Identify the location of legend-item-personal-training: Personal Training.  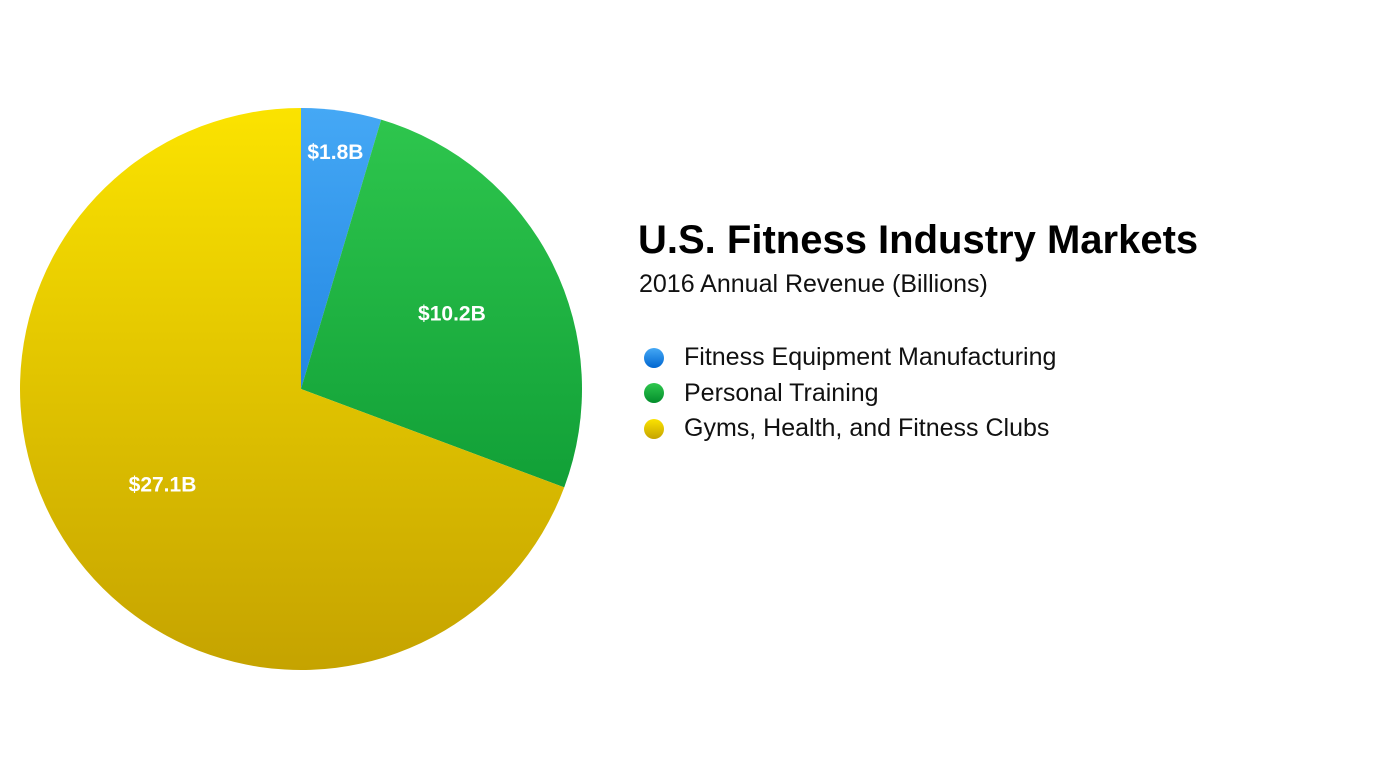
(850, 394).